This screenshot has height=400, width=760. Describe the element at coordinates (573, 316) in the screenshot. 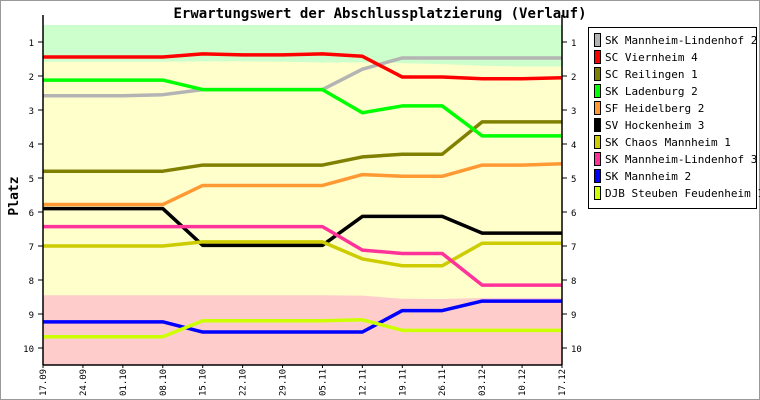

I see `y-tick-label-right: 9` at that location.